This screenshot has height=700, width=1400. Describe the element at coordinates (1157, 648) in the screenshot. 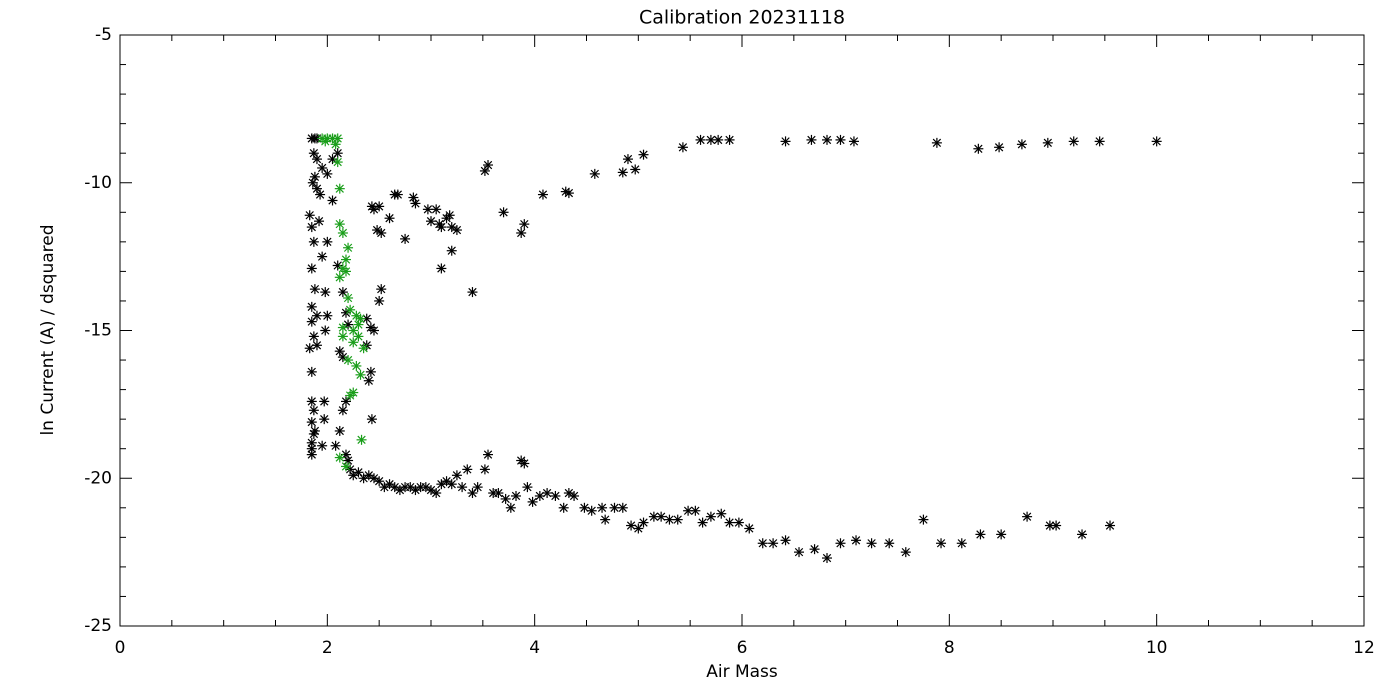

I see `x-tick-label: 10` at that location.